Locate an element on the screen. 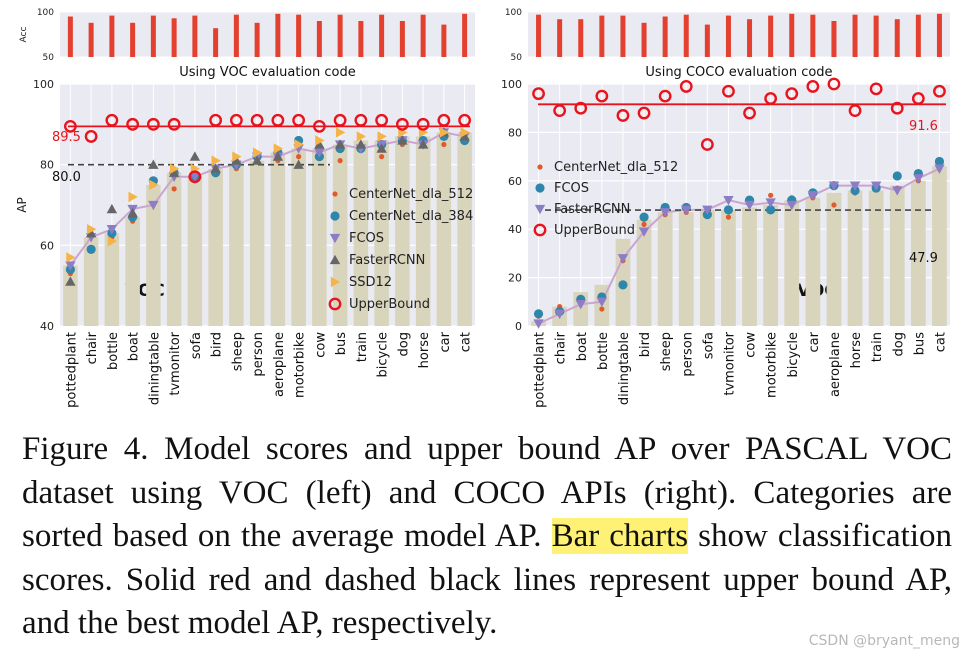 Image resolution: width=968 pixels, height=657 pixels. point-SSD12-pottedplant is located at coordinates (71, 257).